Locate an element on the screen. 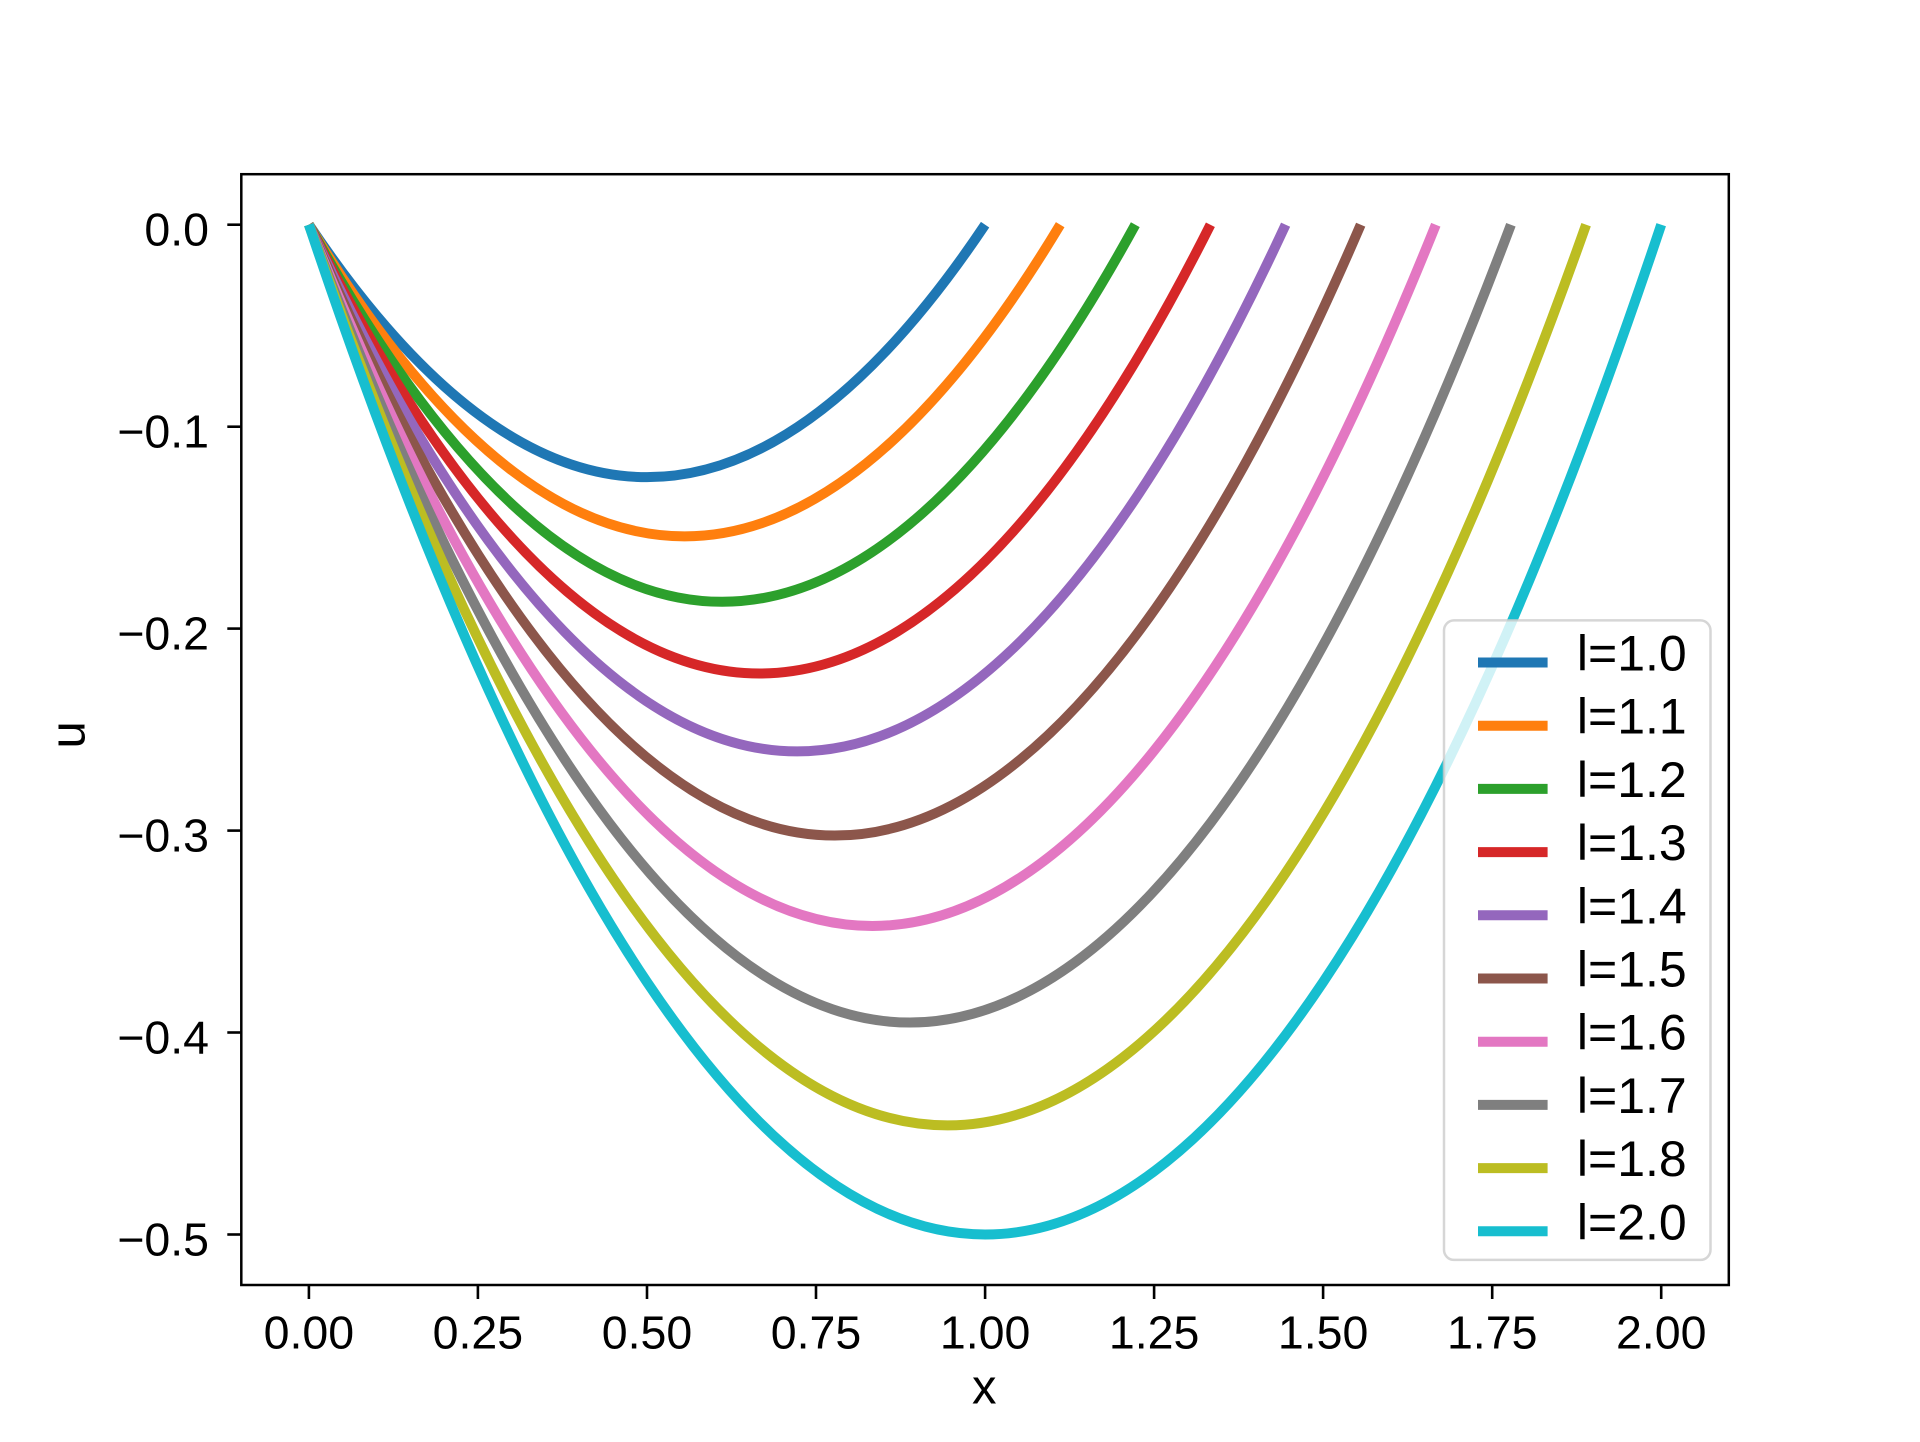 This screenshot has height=1442, width=1920. svg-text: l=1.7 is located at coordinates (1632, 1096).